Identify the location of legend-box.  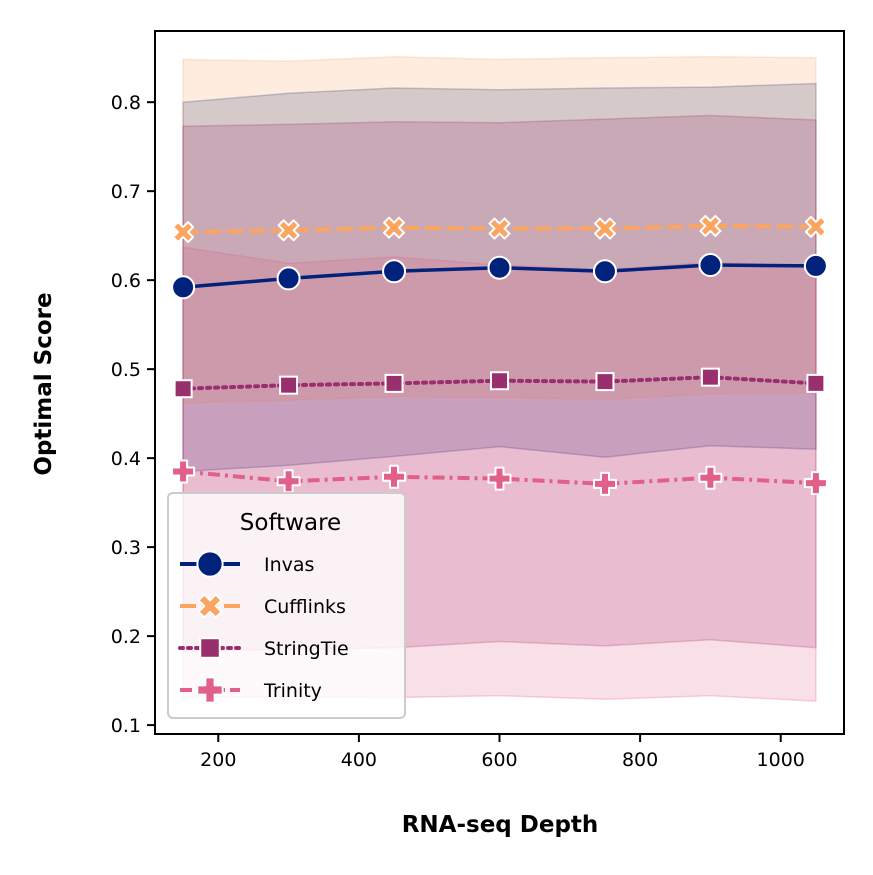
(286, 605).